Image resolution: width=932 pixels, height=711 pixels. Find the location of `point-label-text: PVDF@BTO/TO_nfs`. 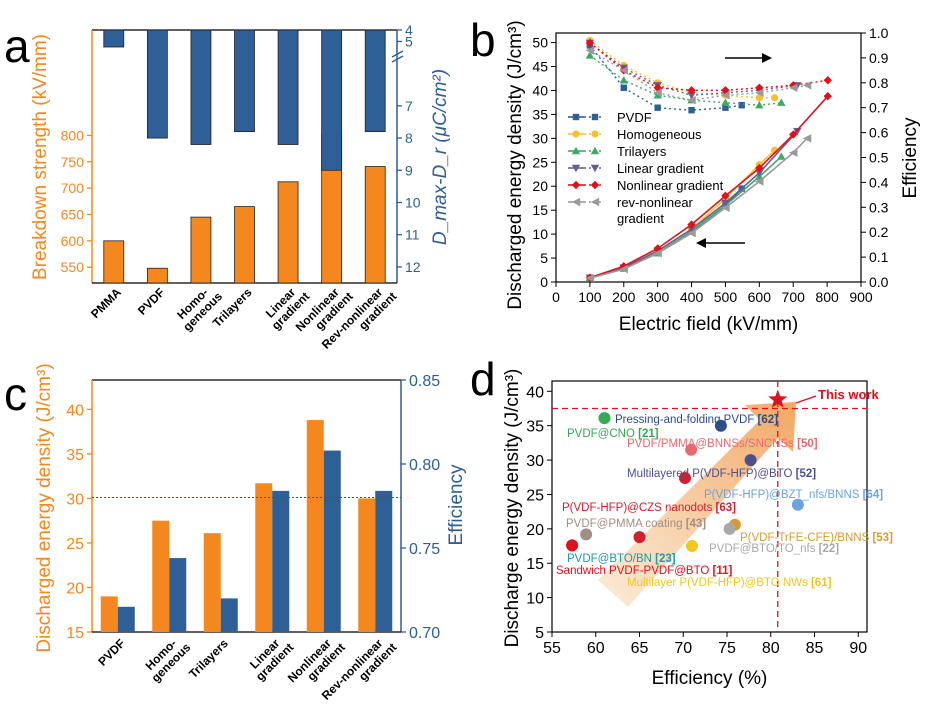

point-label-text: PVDF@BTO/TO_nfs is located at coordinates (764, 549).